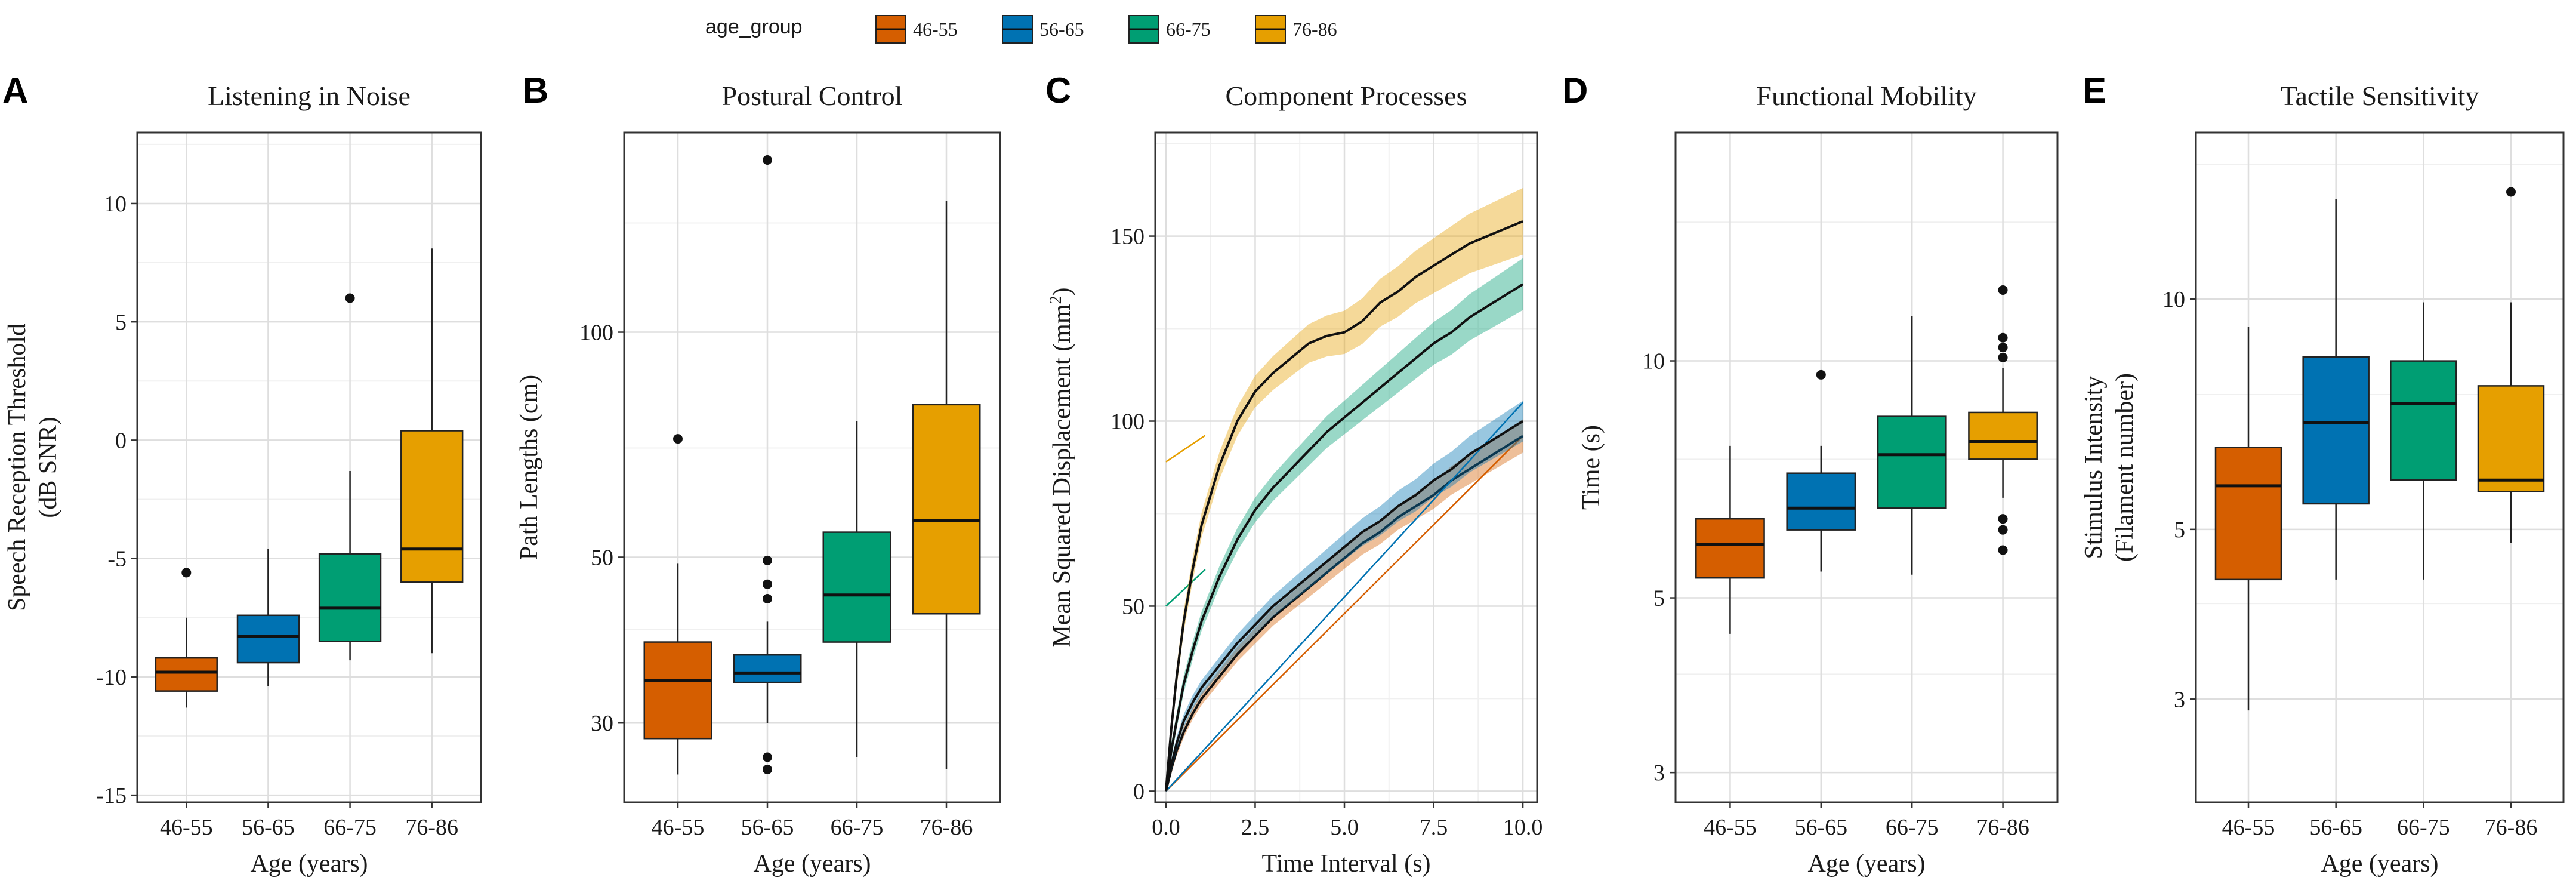 Image resolution: width=2576 pixels, height=893 pixels. I want to click on y-tick-label: 10, so click(1653, 361).